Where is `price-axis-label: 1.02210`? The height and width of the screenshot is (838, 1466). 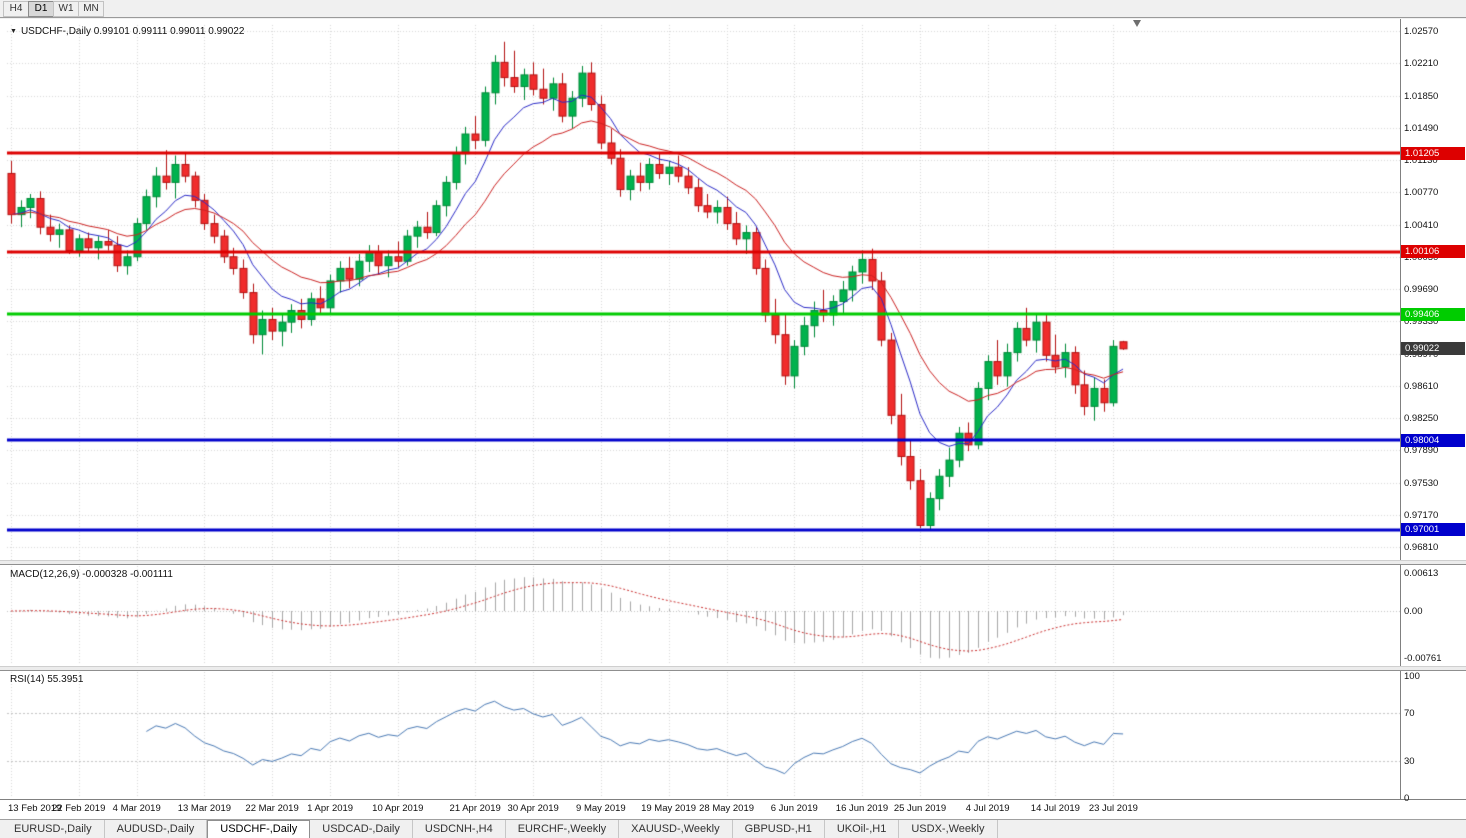 price-axis-label: 1.02210 is located at coordinates (1421, 64).